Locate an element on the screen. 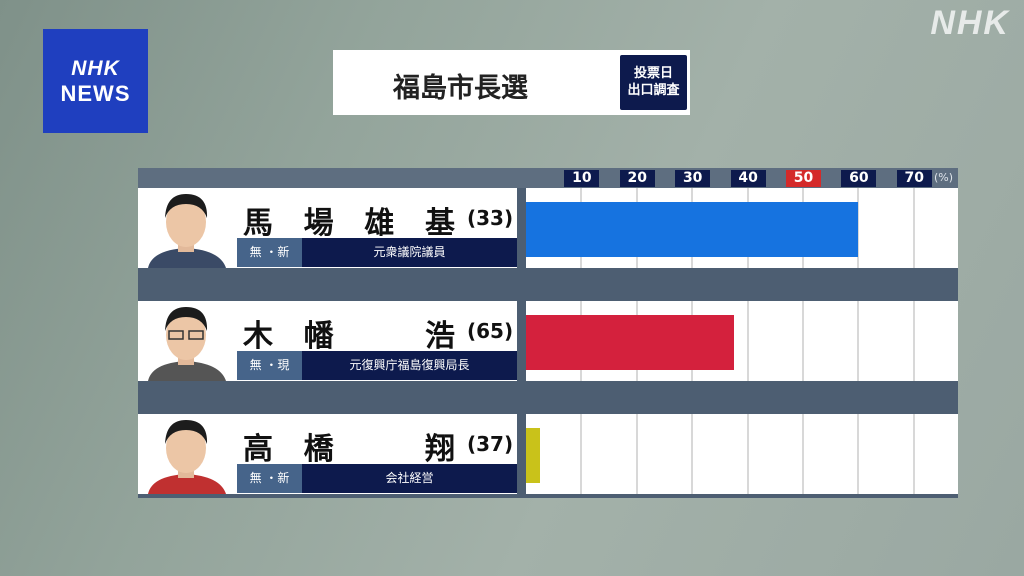  name-char: 雄 is located at coordinates (379, 223).